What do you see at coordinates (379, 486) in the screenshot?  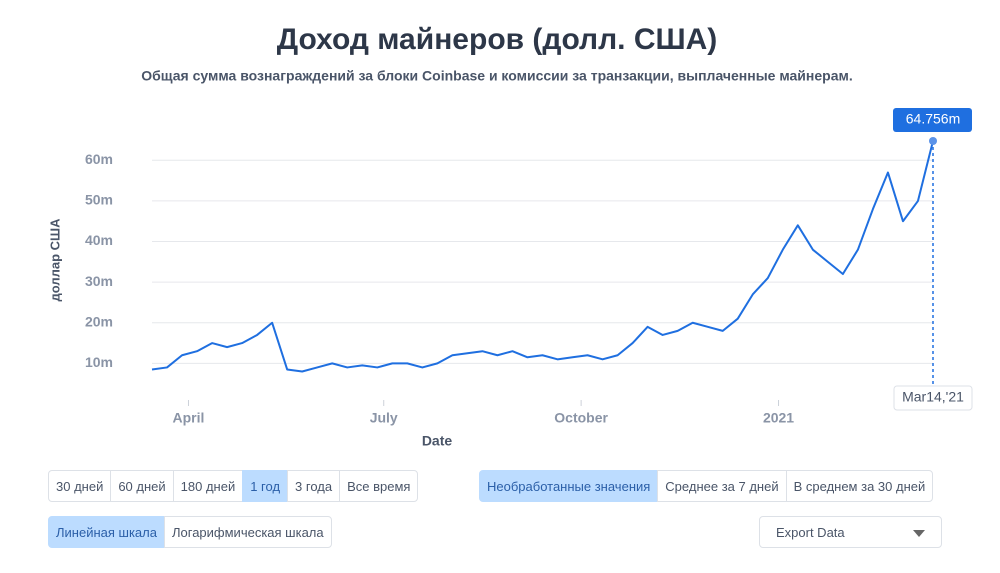 I see `range-button: Все время` at bounding box center [379, 486].